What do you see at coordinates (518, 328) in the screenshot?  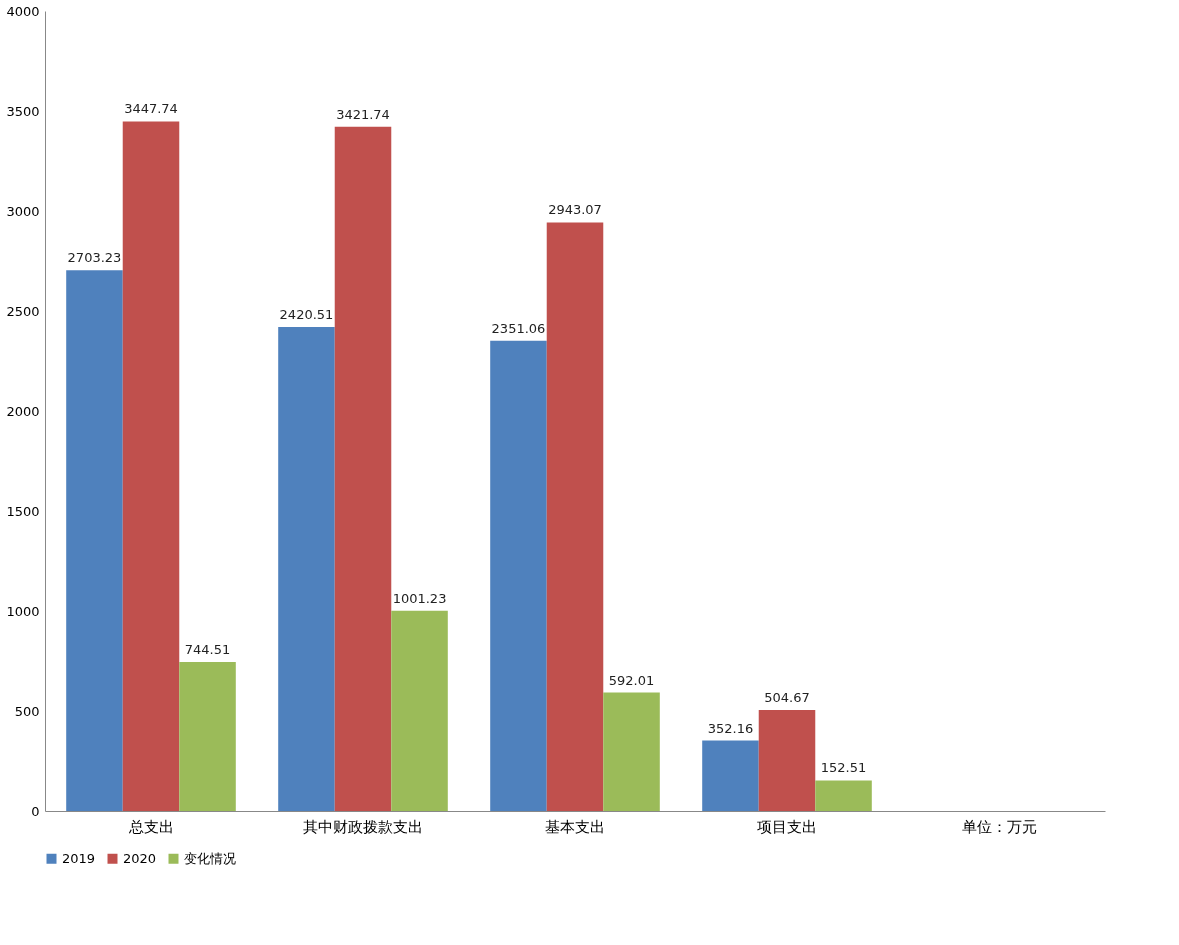 I see `data-label: 2351.06` at bounding box center [518, 328].